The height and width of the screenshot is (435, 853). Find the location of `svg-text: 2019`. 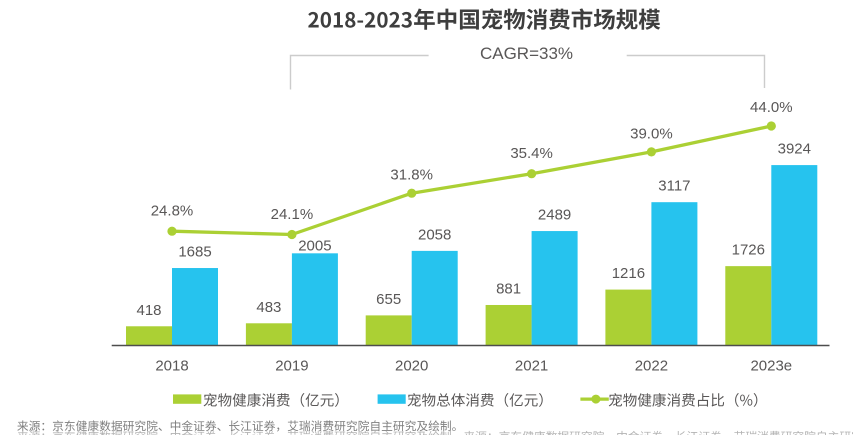

svg-text: 2019 is located at coordinates (291, 365).